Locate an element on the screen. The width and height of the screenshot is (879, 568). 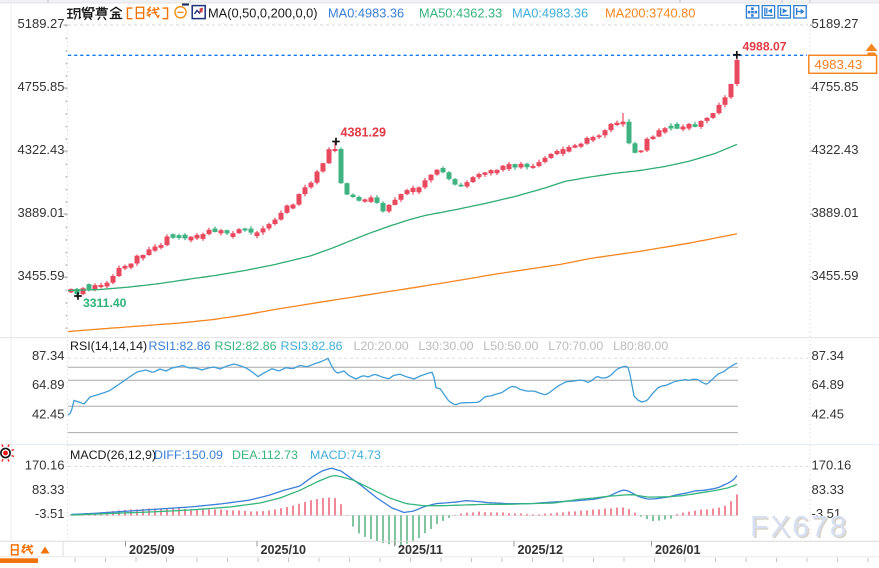
svg-text: 2025/10 is located at coordinates (284, 550).